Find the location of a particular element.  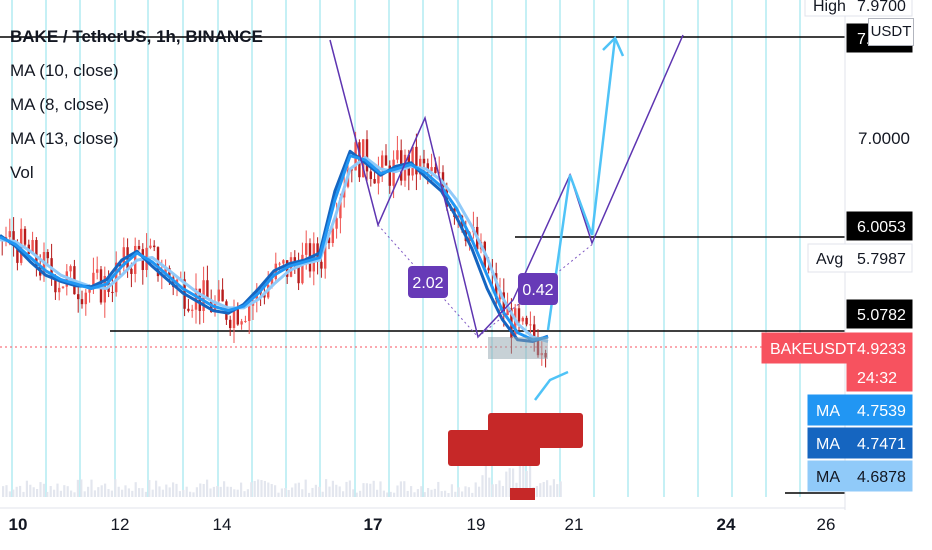

time-tick-label: 21 is located at coordinates (574, 524).